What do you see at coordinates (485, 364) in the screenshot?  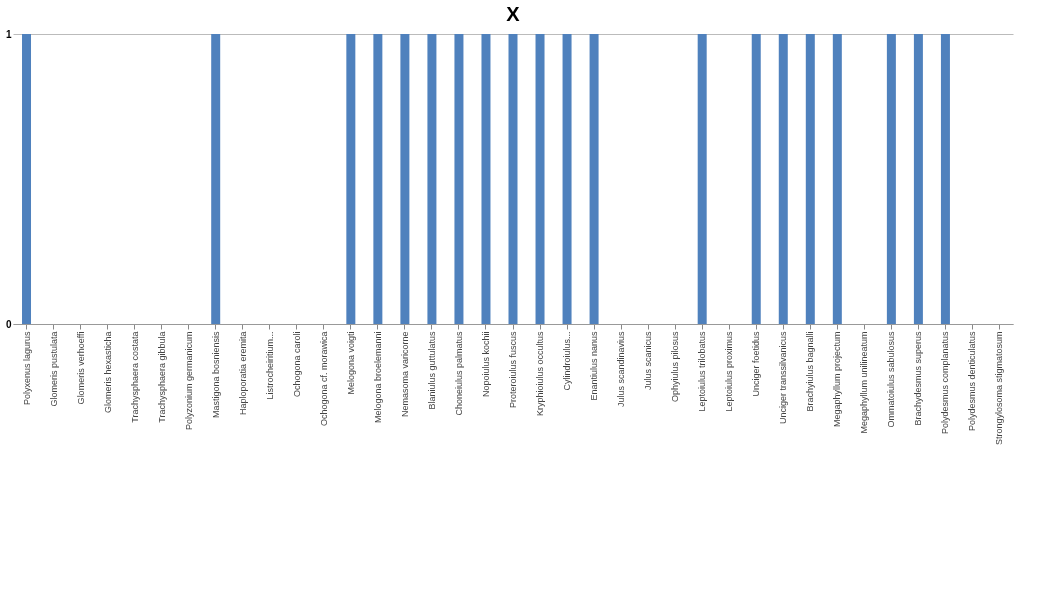 I see `x-tick-label: Nopoiulus kochii` at bounding box center [485, 364].